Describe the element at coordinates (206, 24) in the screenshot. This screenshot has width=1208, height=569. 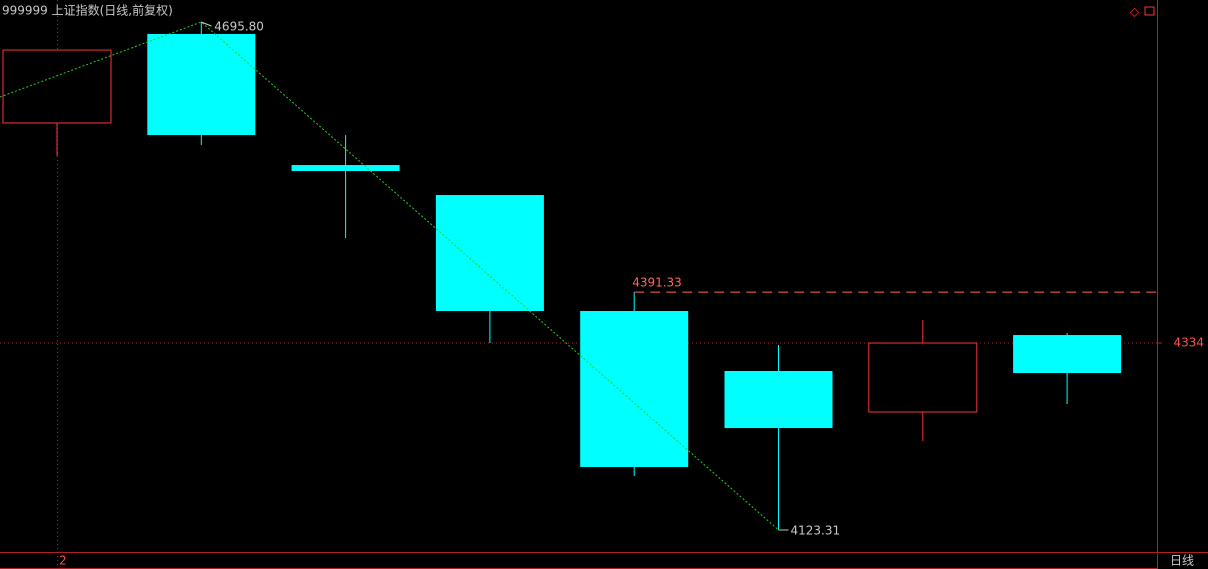
I see `annotation-leader` at that location.